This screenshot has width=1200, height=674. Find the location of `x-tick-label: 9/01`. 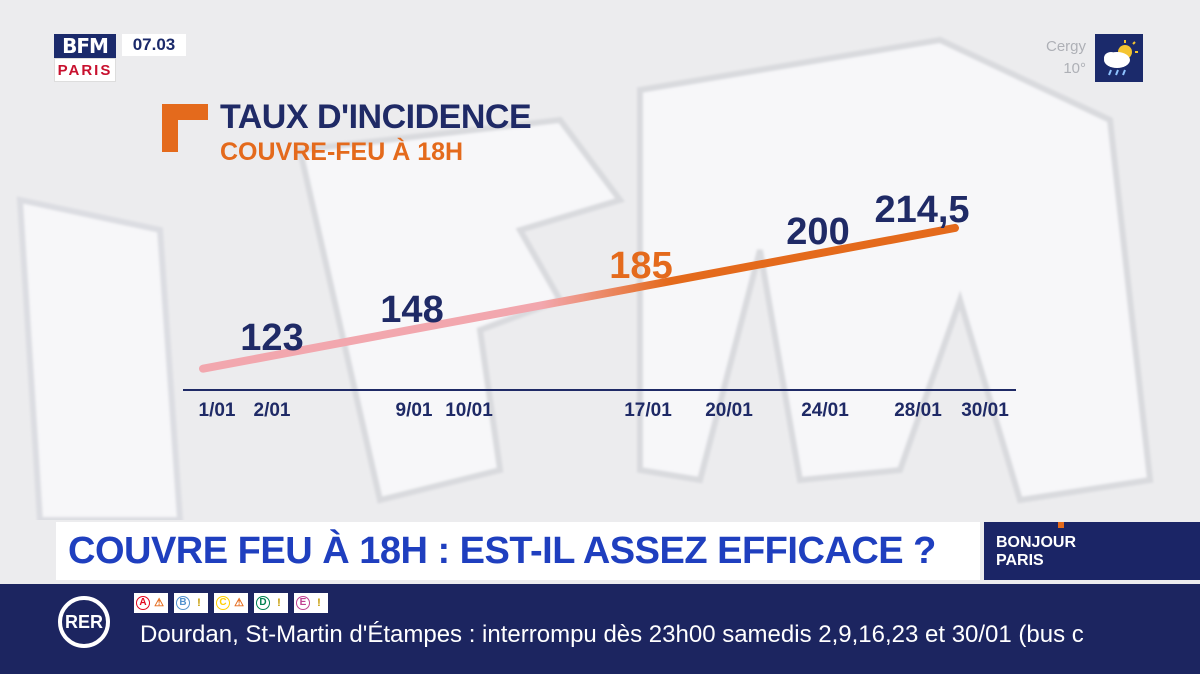

x-tick-label: 9/01 is located at coordinates (414, 410).